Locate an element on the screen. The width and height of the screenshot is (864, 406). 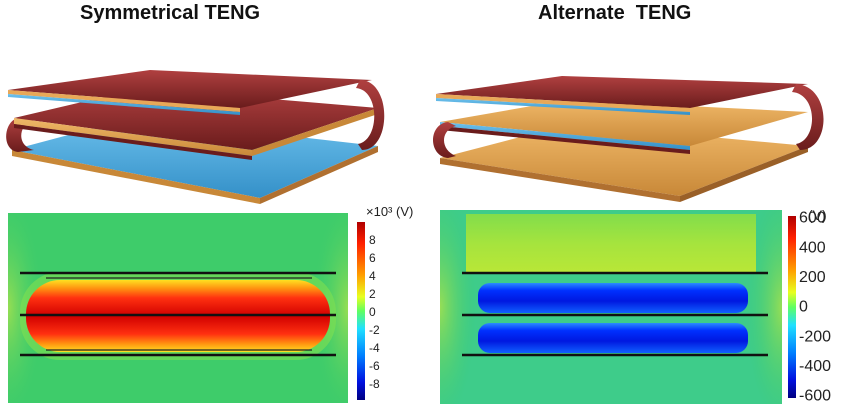
right-colorbar-tick-label: -200 is located at coordinates (815, 336).